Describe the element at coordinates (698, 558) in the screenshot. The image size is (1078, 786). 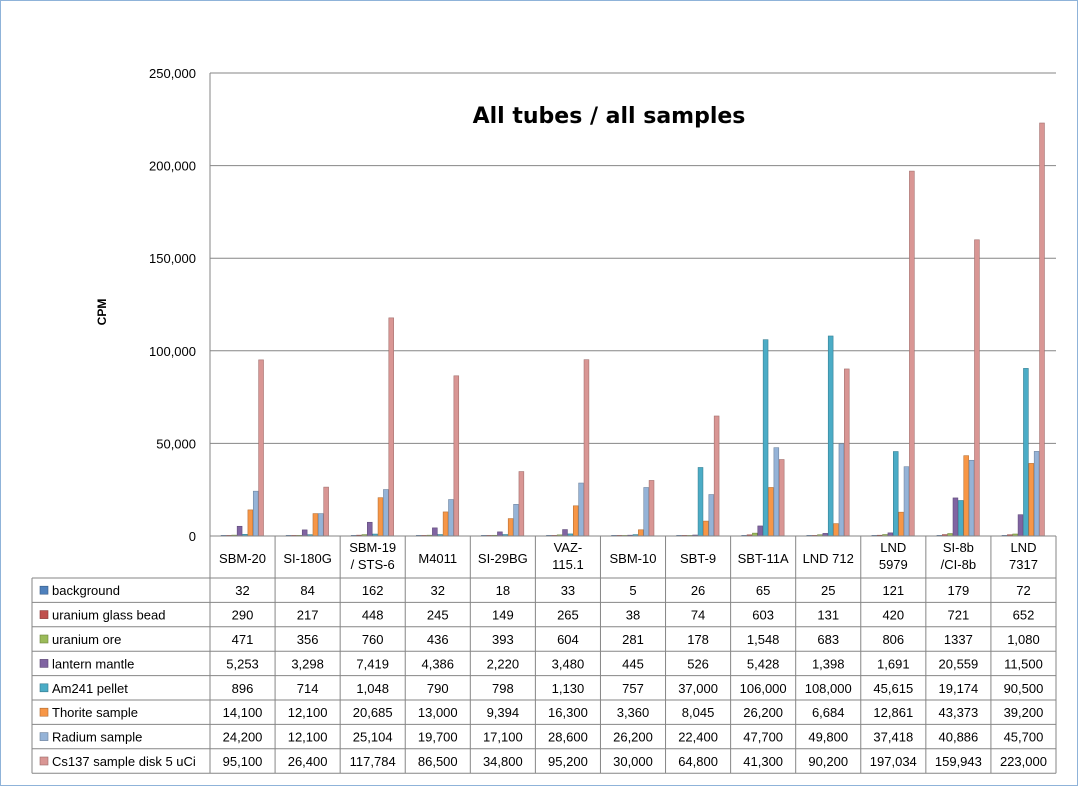
I see `category-label: SBT-9` at that location.